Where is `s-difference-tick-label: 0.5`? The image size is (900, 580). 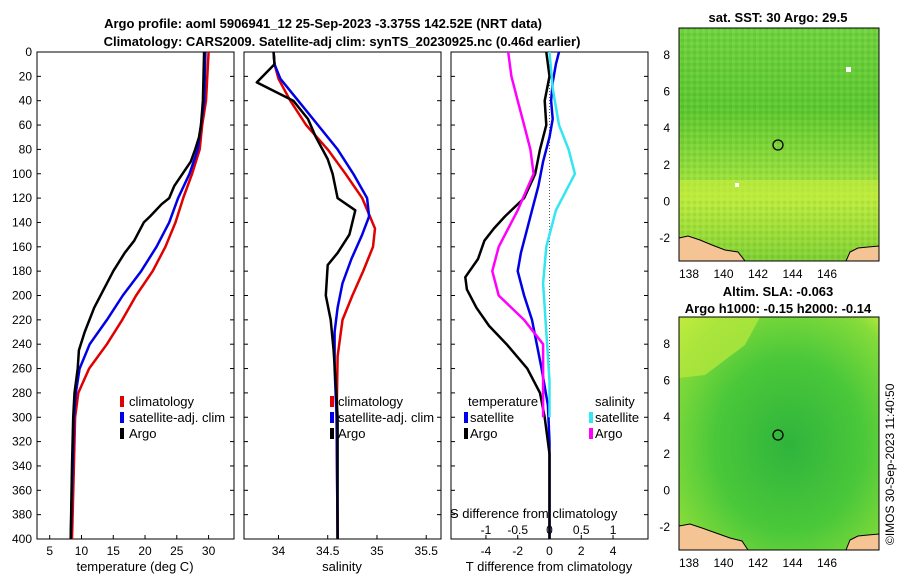
s-difference-tick-label: 0.5 is located at coordinates (581, 530).